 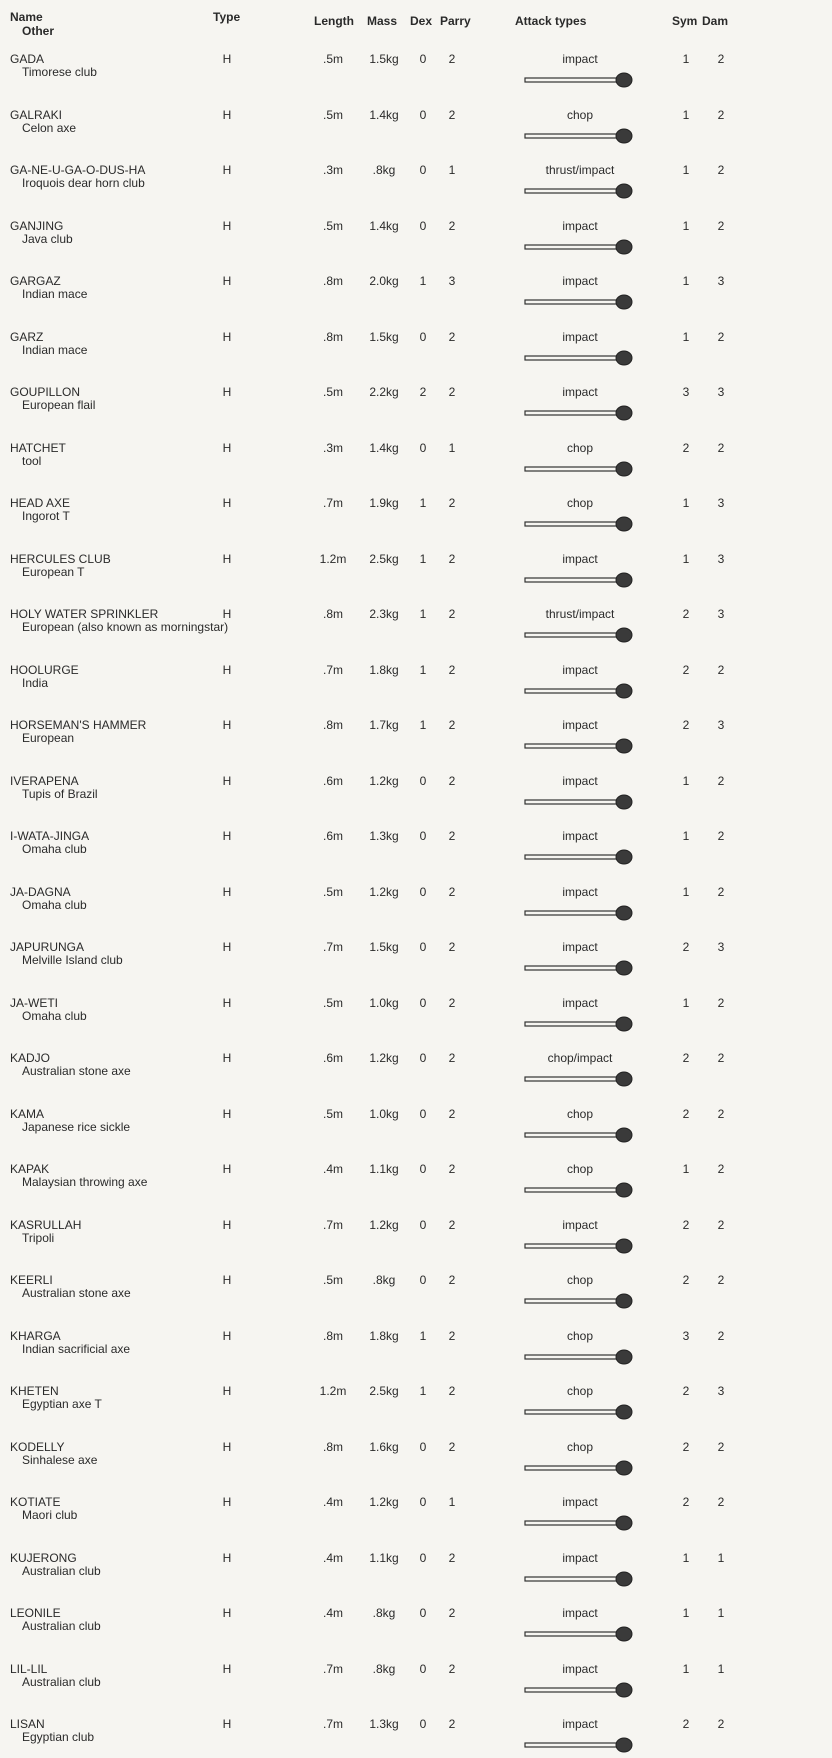 What do you see at coordinates (580, 614) in the screenshot?
I see `attack-type: thrust/impact` at bounding box center [580, 614].